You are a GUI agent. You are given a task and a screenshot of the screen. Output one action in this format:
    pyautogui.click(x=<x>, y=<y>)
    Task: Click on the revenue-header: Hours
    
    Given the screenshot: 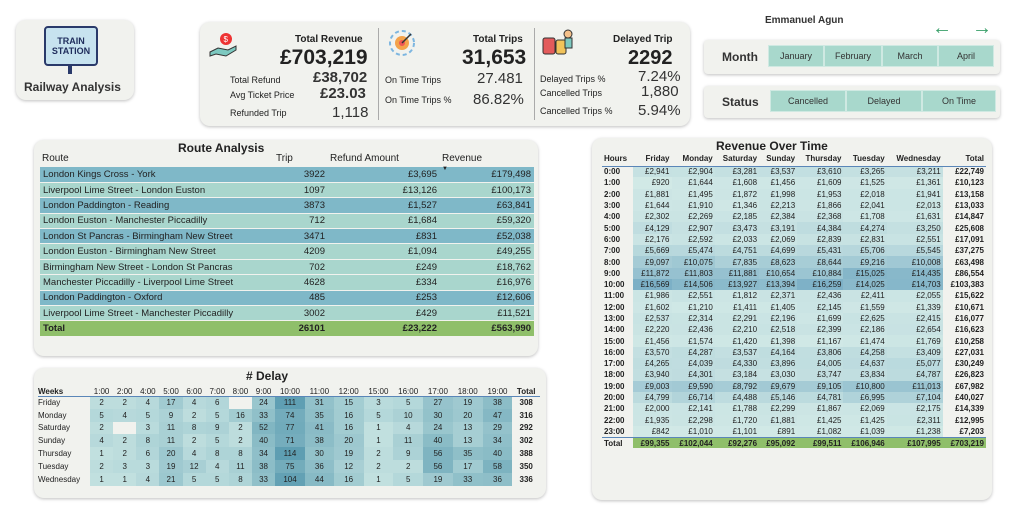 What is the action you would take?
    pyautogui.click(x=618, y=159)
    